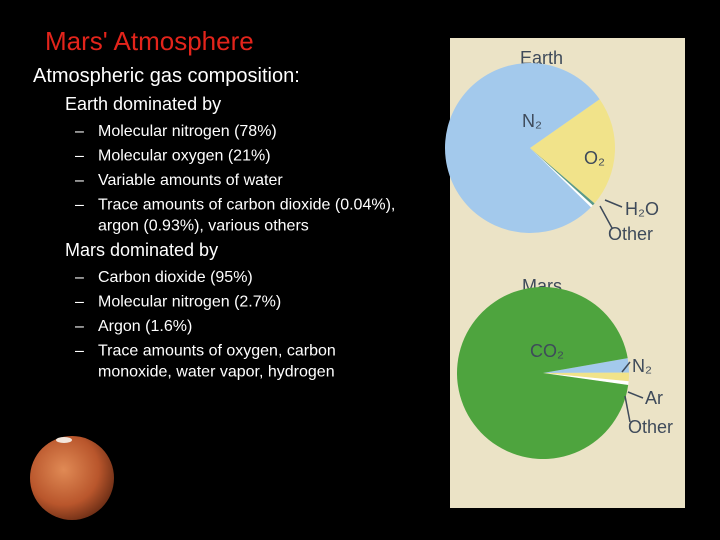 The image size is (720, 540). I want to click on bullet-text: Carbon dioxide (95%), so click(175, 277).